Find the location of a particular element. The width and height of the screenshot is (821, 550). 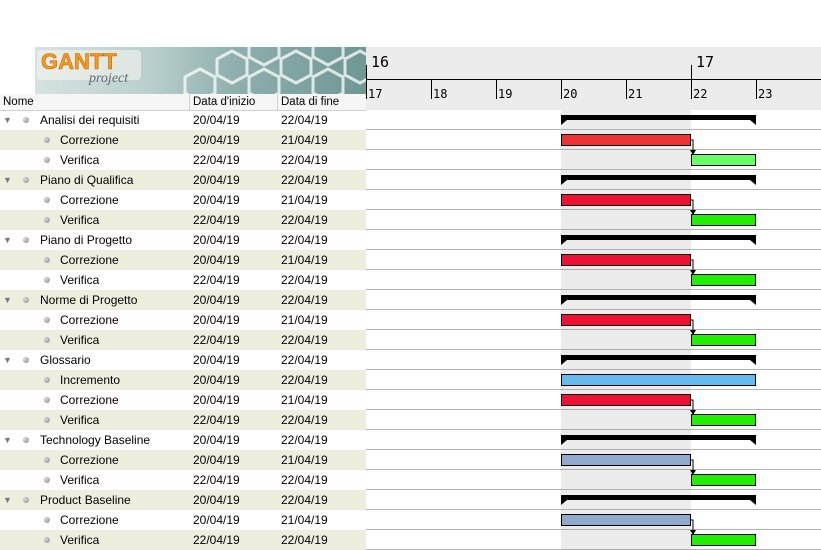

task-name: Verifica is located at coordinates (80, 480).